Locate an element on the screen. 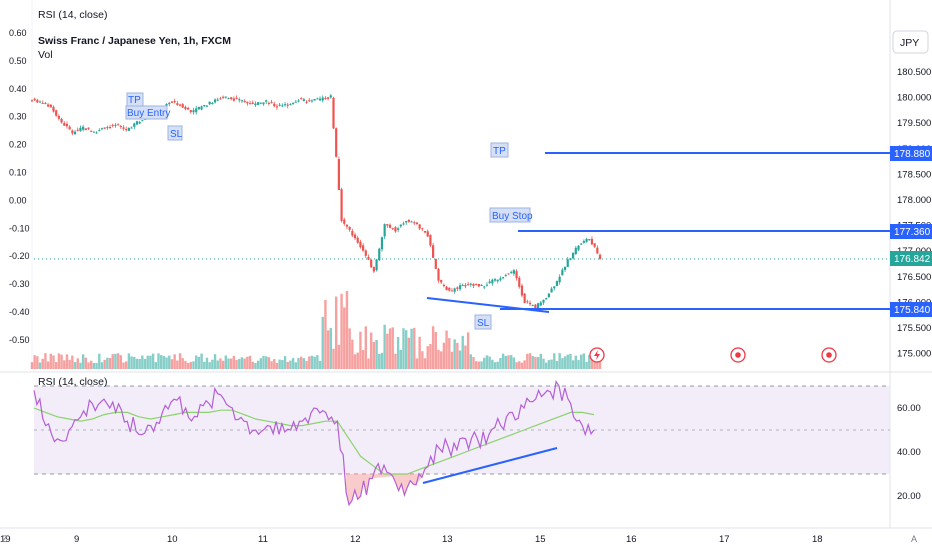 The height and width of the screenshot is (550, 932). rsi-axis: 60.00 40.00 20.00 is located at coordinates (909, 452).